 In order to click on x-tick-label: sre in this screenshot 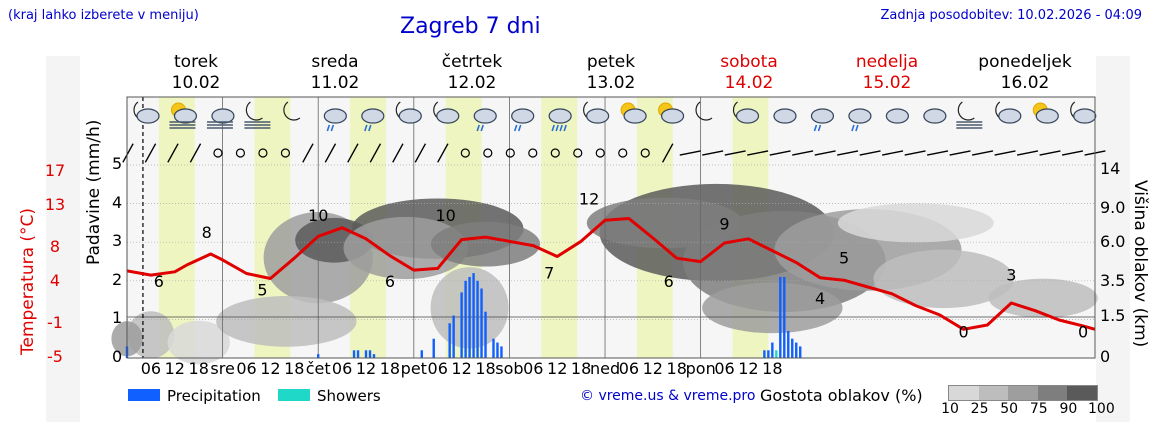, I will do `click(222, 368)`.